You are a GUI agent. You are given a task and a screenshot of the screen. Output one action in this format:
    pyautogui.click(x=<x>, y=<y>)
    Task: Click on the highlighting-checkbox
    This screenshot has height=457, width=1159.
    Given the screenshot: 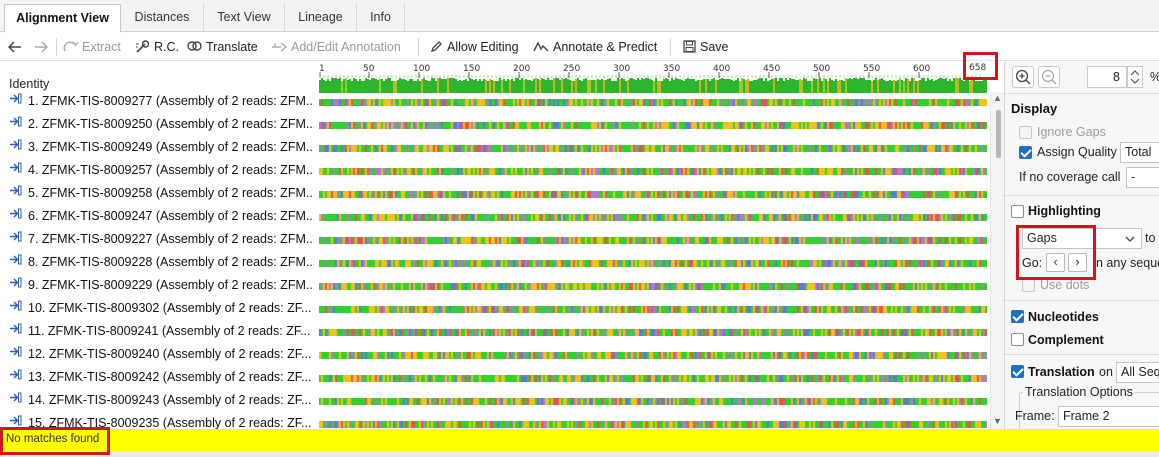 What is the action you would take?
    pyautogui.click(x=1017, y=211)
    